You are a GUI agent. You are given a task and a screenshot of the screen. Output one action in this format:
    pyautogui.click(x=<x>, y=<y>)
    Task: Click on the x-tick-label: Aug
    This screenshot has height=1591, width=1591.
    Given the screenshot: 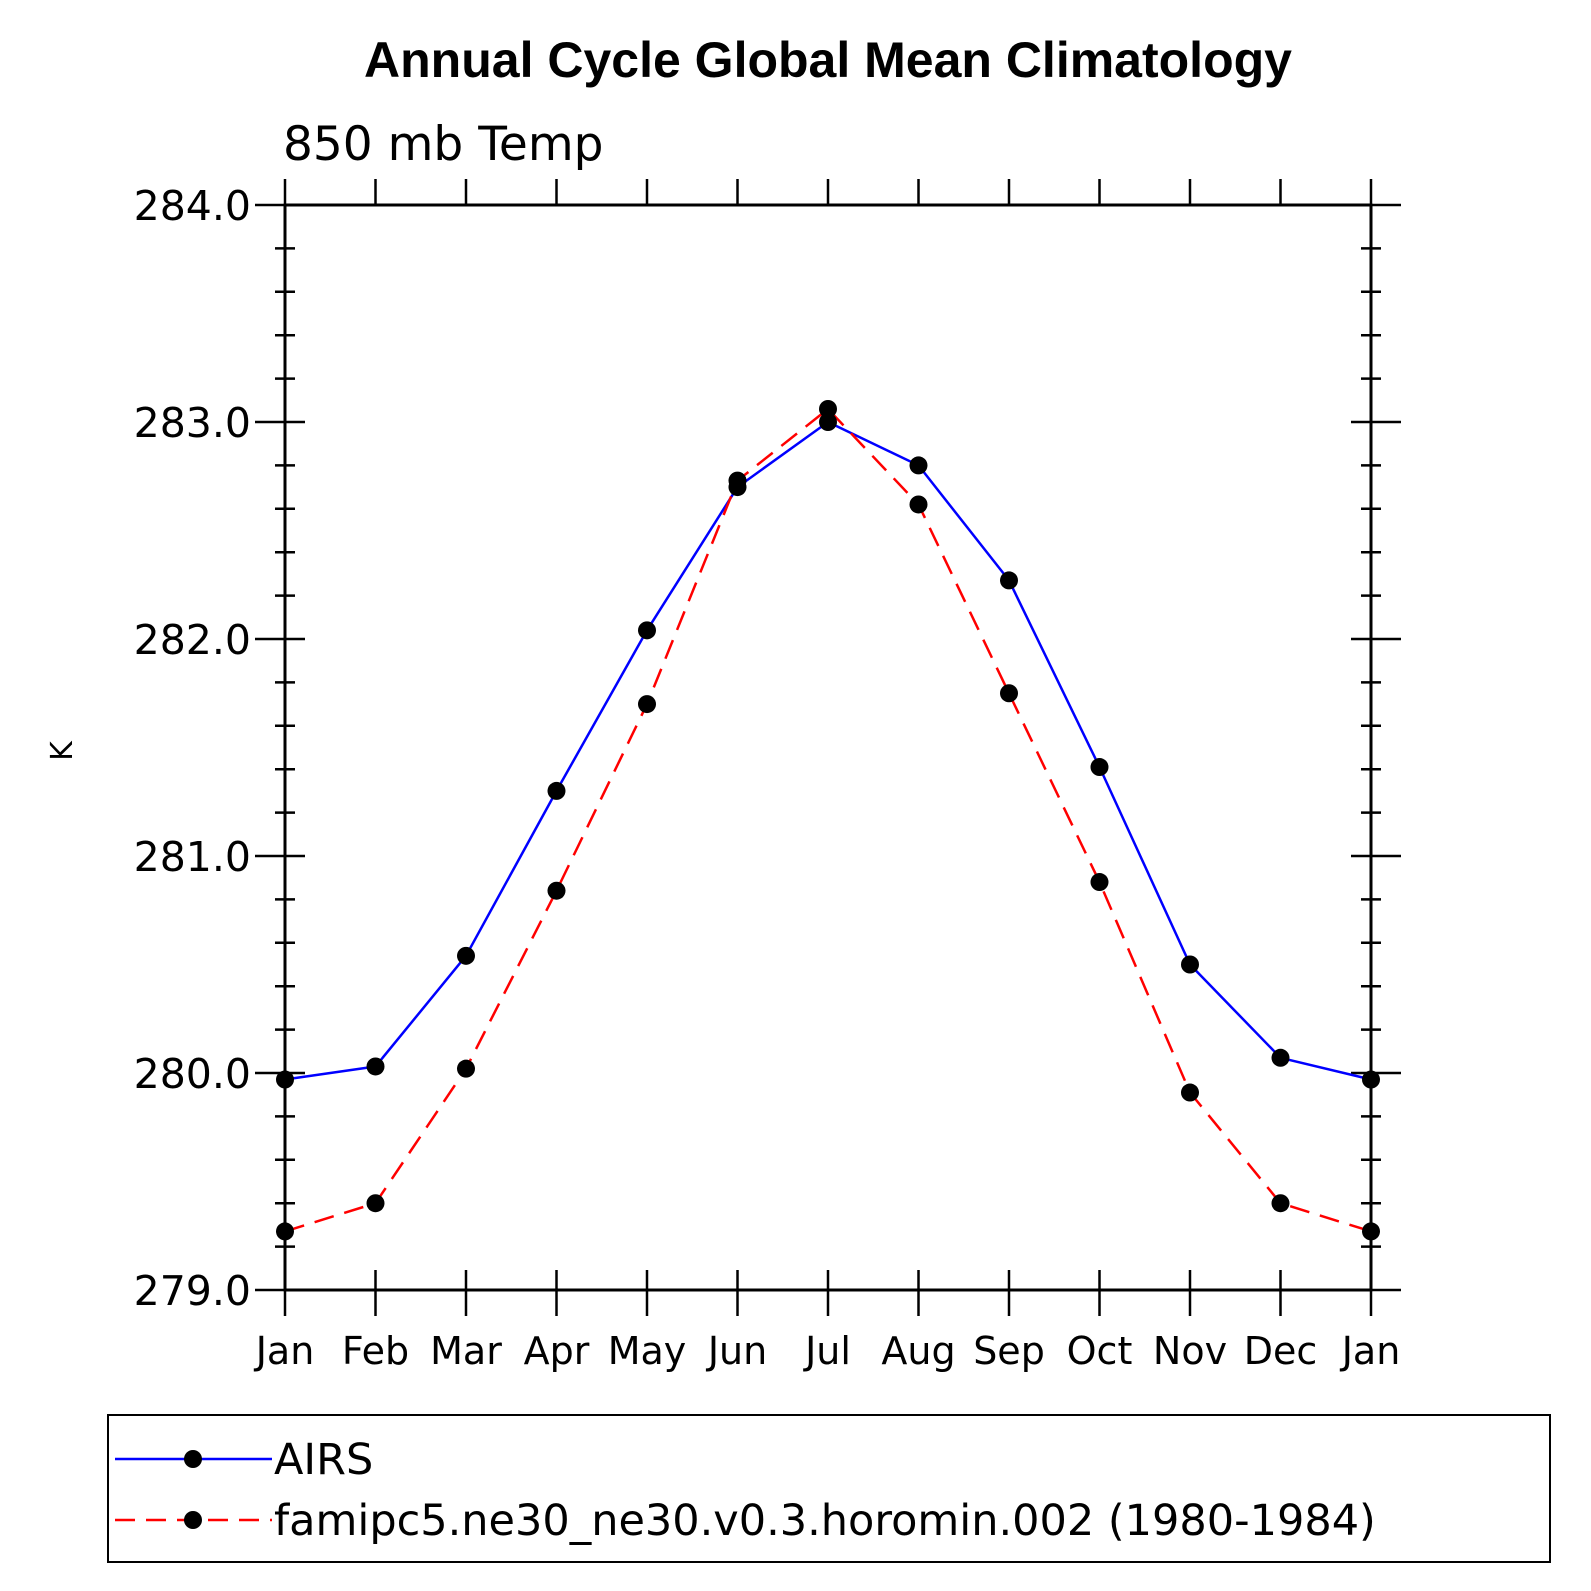 What is the action you would take?
    pyautogui.click(x=918, y=1351)
    